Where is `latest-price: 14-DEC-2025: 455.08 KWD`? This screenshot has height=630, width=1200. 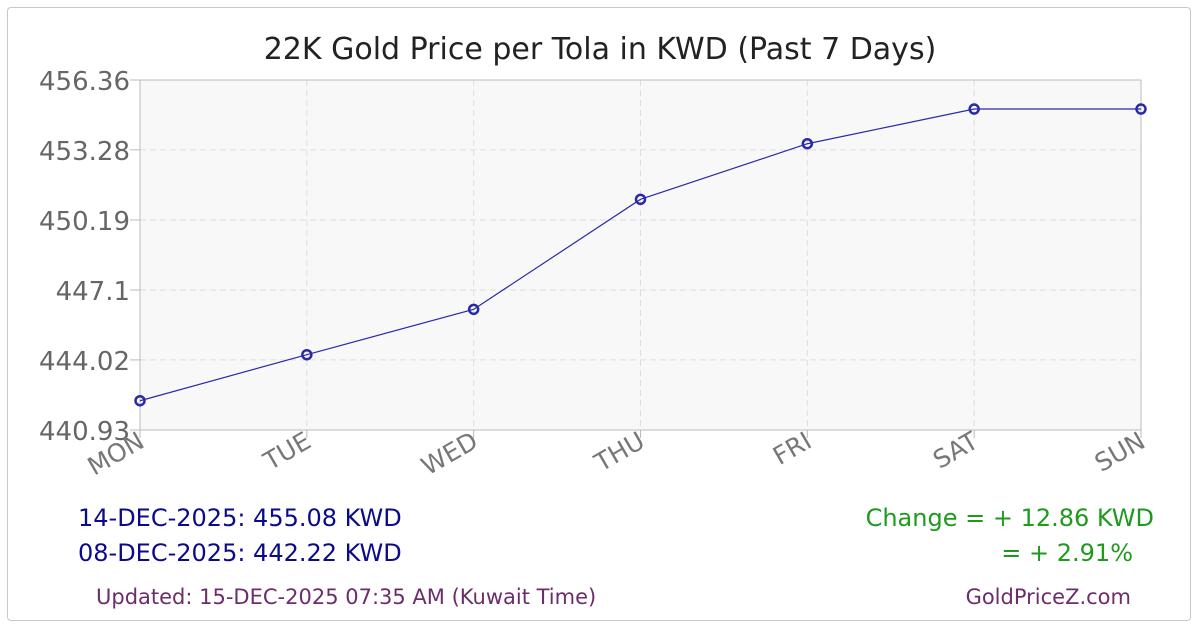
latest-price: 14-DEC-2025: 455.08 KWD is located at coordinates (240, 518).